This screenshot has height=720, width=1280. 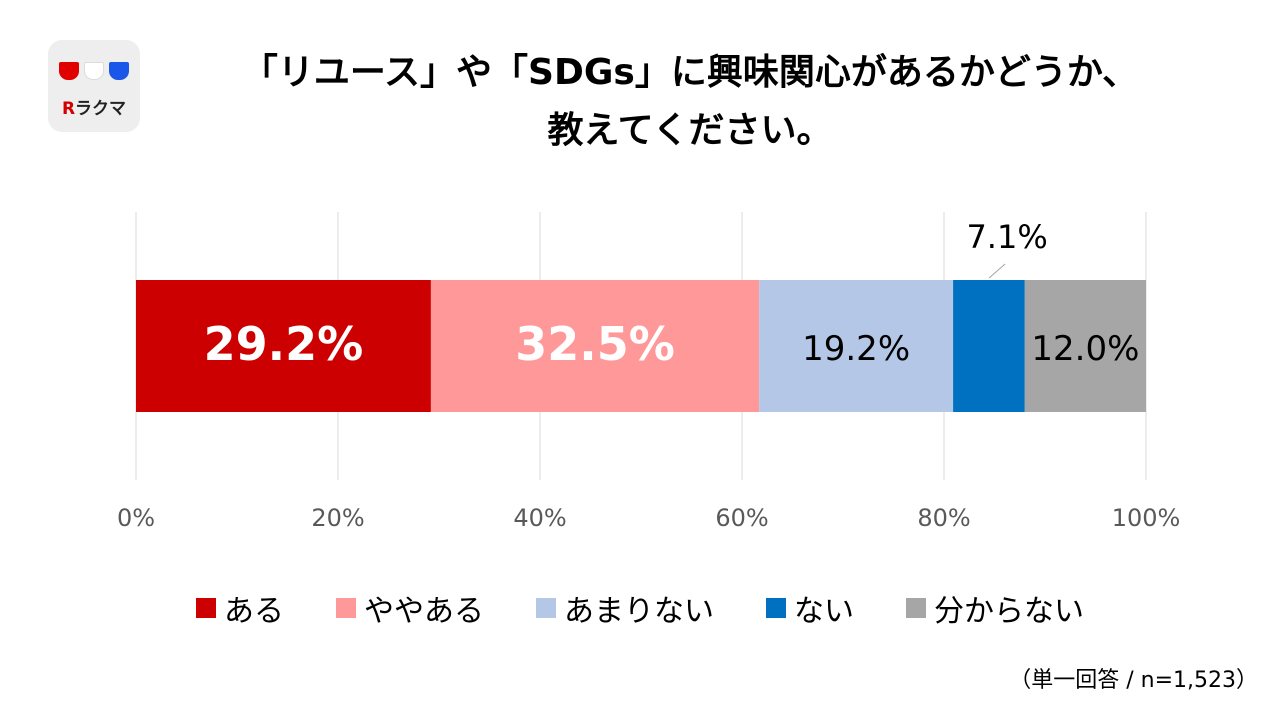 I want to click on legend-item: あまりない, so click(x=625, y=608).